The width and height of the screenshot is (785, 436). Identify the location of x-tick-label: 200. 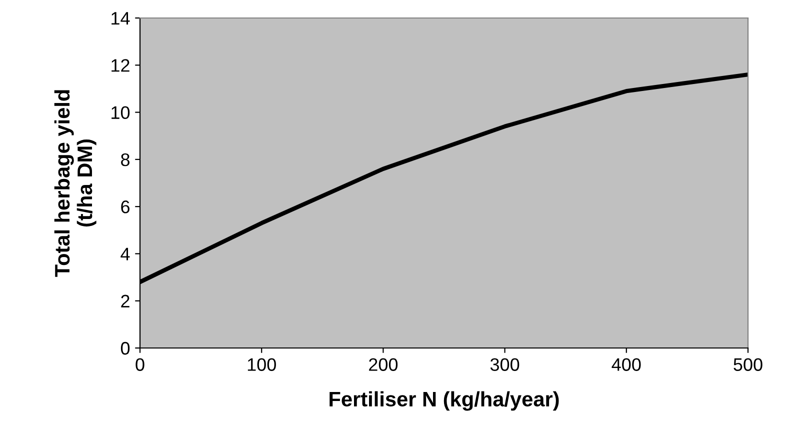
(383, 364).